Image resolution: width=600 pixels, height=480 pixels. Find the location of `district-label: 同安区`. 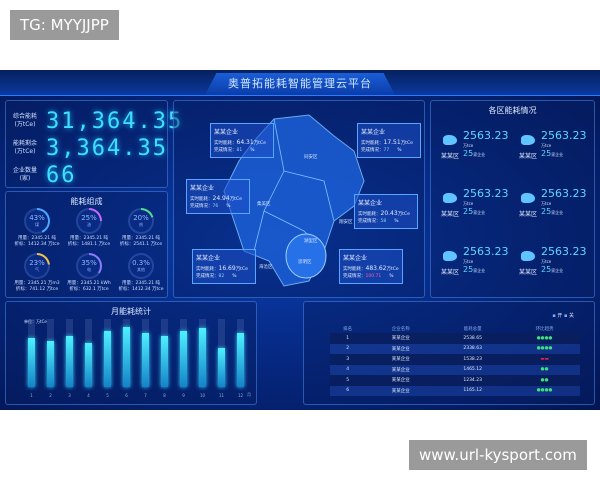

district-label: 同安区 is located at coordinates (311, 157).